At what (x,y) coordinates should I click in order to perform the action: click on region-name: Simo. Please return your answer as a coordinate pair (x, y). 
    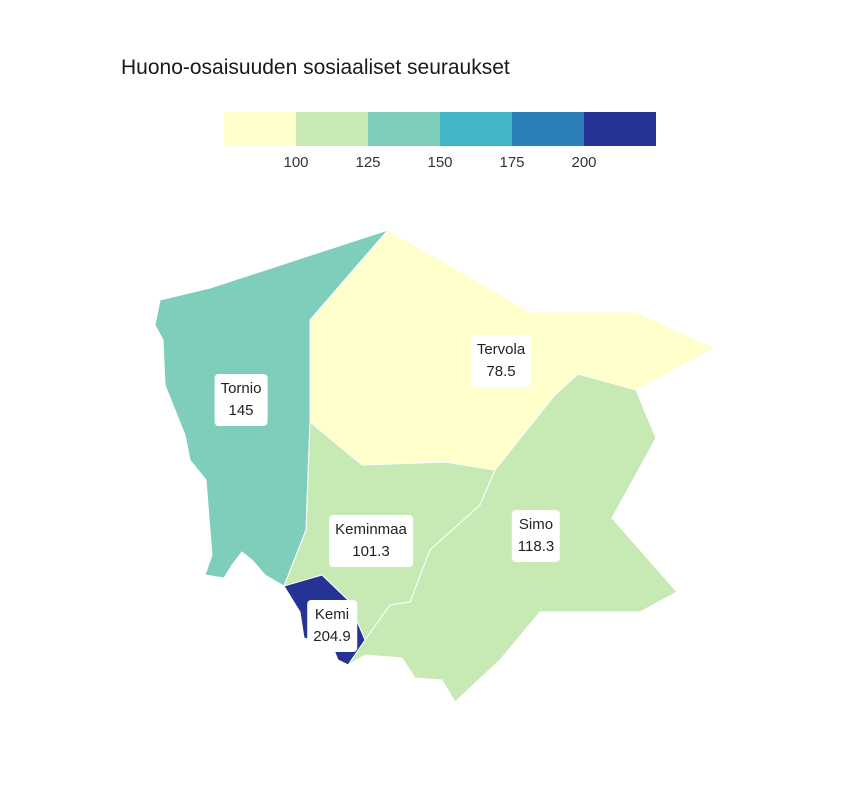
    Looking at the image, I should click on (536, 524).